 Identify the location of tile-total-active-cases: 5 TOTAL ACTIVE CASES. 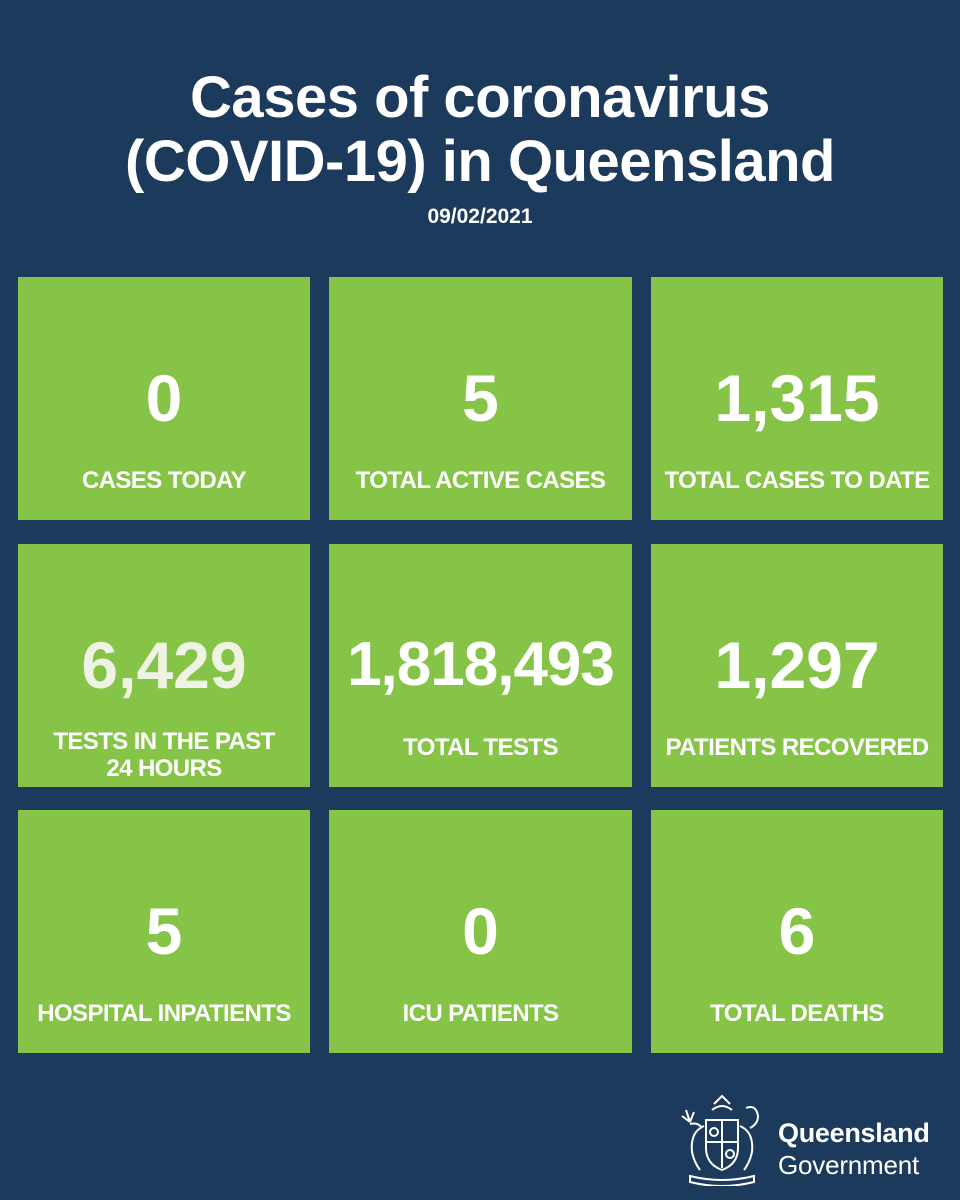
(480, 398).